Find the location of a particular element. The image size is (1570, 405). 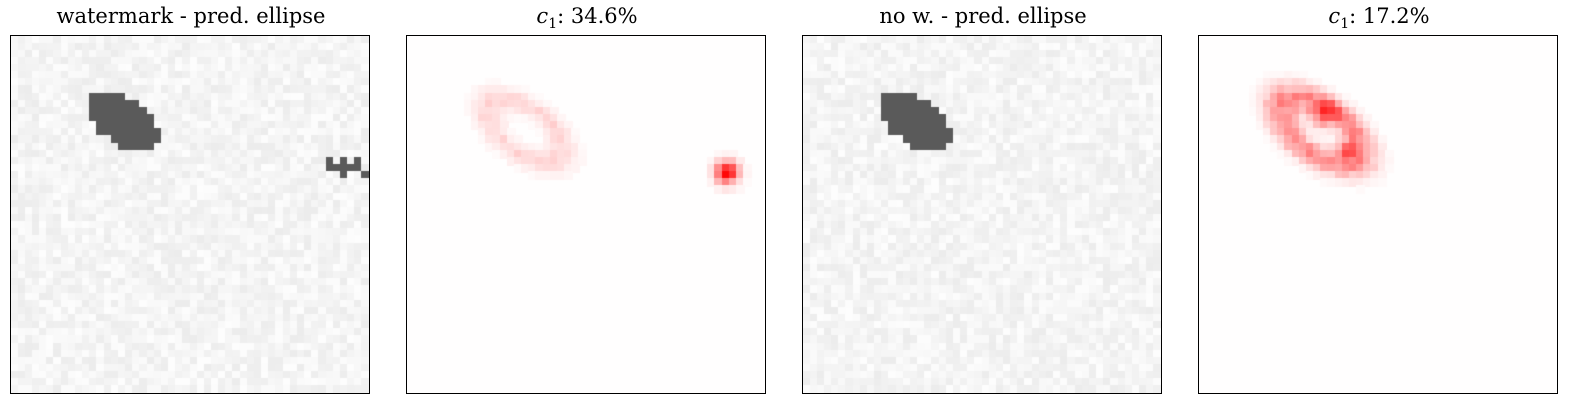

panel-title: c1: 17.2% is located at coordinates (1379, 18).